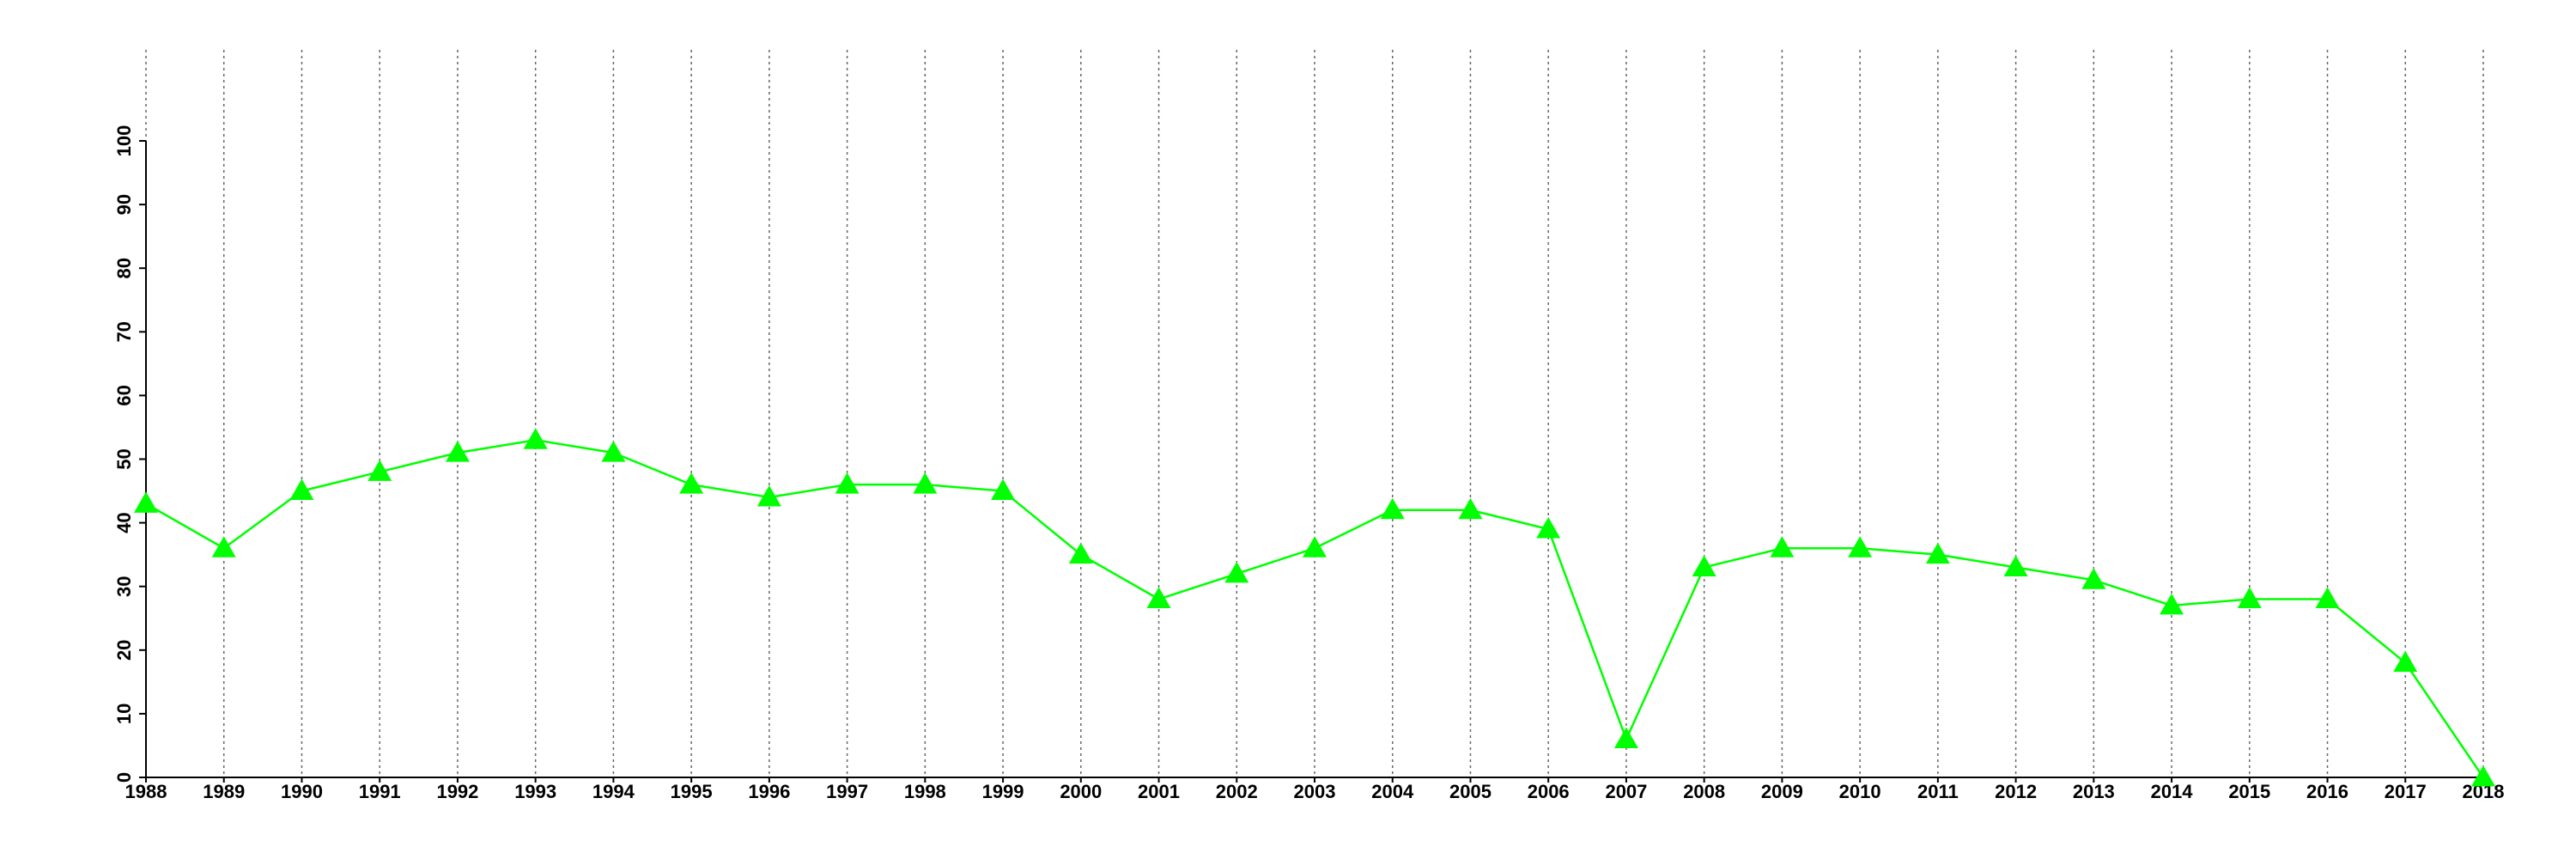 This screenshot has width=2576, height=859. What do you see at coordinates (124, 332) in the screenshot?
I see `y-tick-label: 70` at bounding box center [124, 332].